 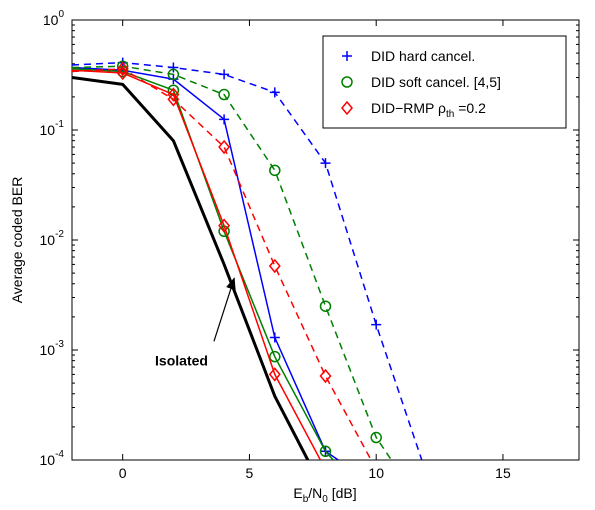 What do you see at coordinates (450, 114) in the screenshot?
I see `legend-subscript: th` at bounding box center [450, 114].